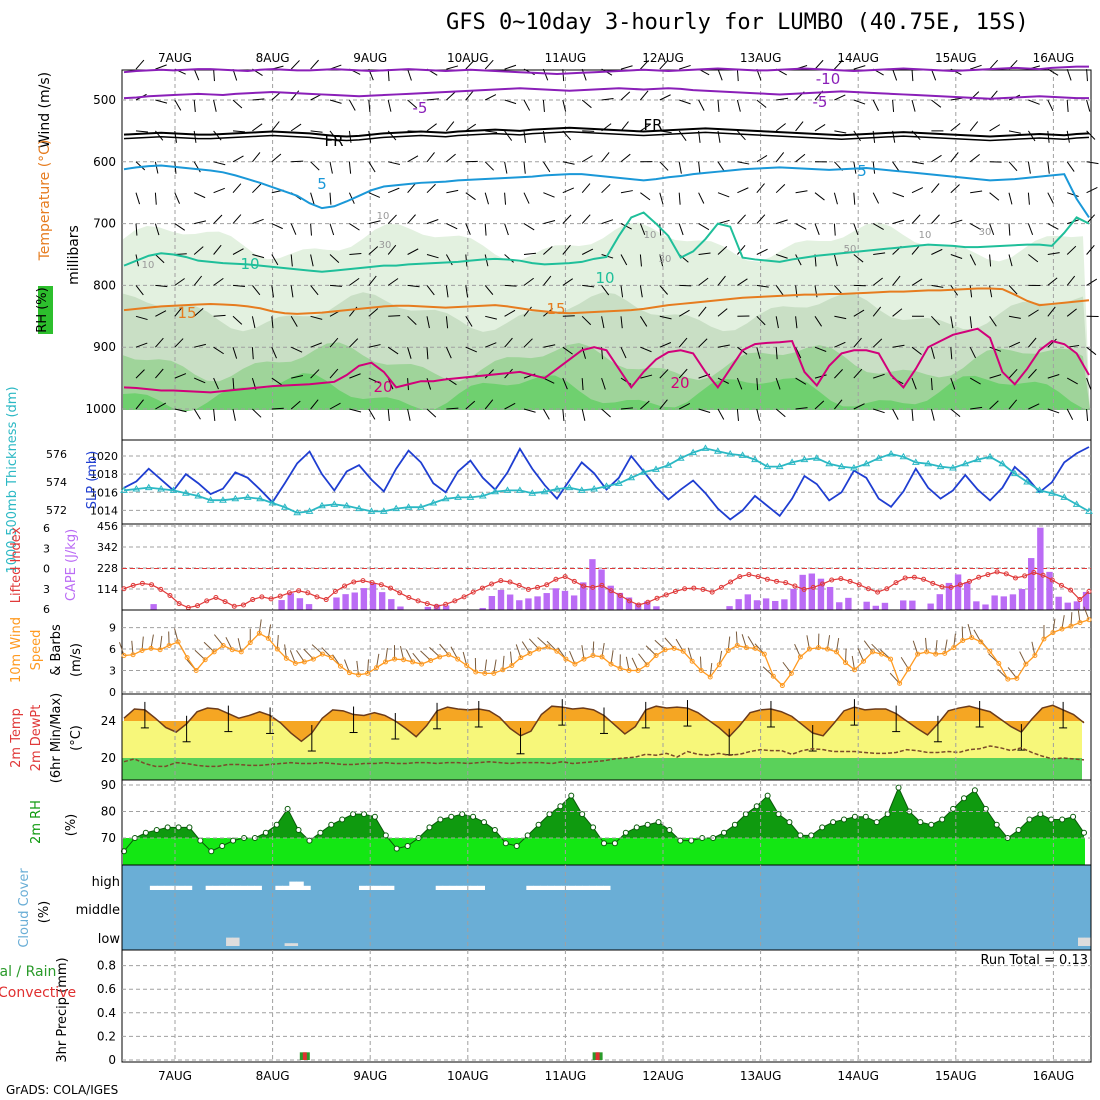 Image resolution: width=1100 pixels, height=1100 pixels. Describe the element at coordinates (761, 1076) in the screenshot. I see `date-label-bottom: 13AUG` at that location.